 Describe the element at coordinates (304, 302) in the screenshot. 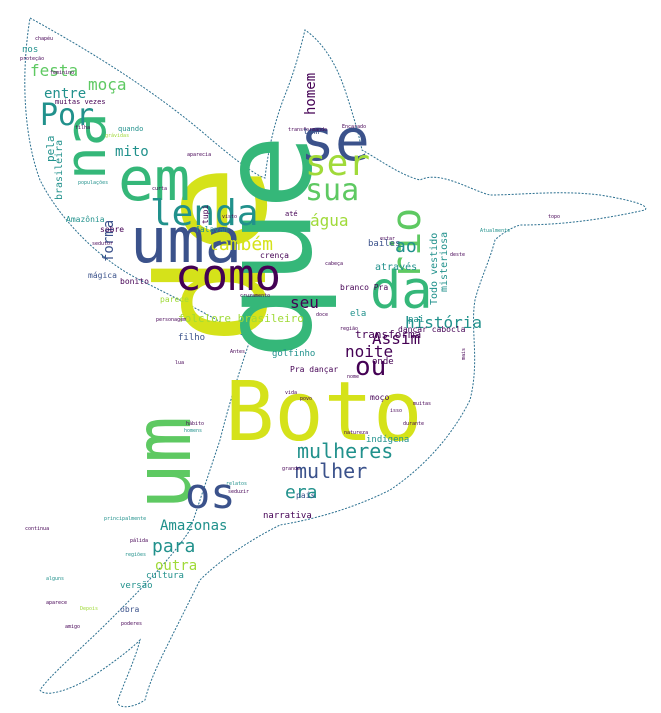

I see `cloud-word: seu` at that location.